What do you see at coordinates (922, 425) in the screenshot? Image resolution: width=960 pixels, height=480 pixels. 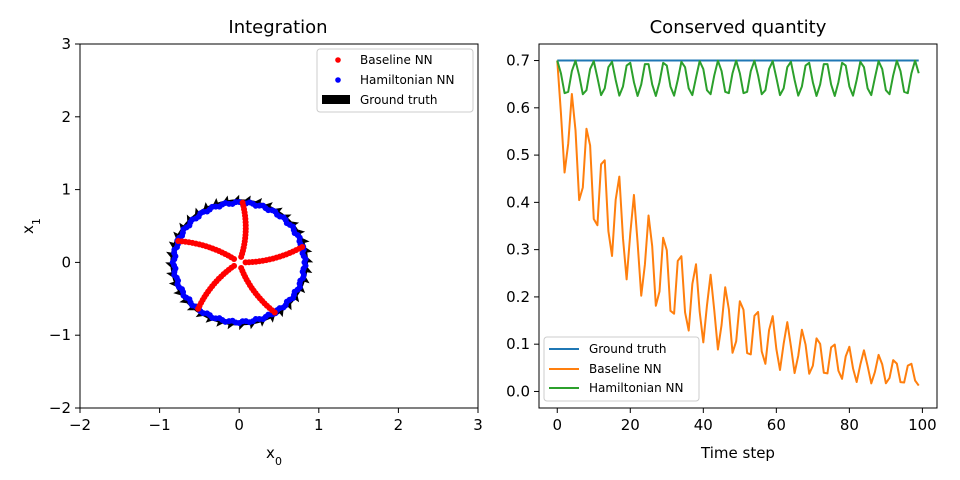 I see `x-tick-label: 100` at bounding box center [922, 425].